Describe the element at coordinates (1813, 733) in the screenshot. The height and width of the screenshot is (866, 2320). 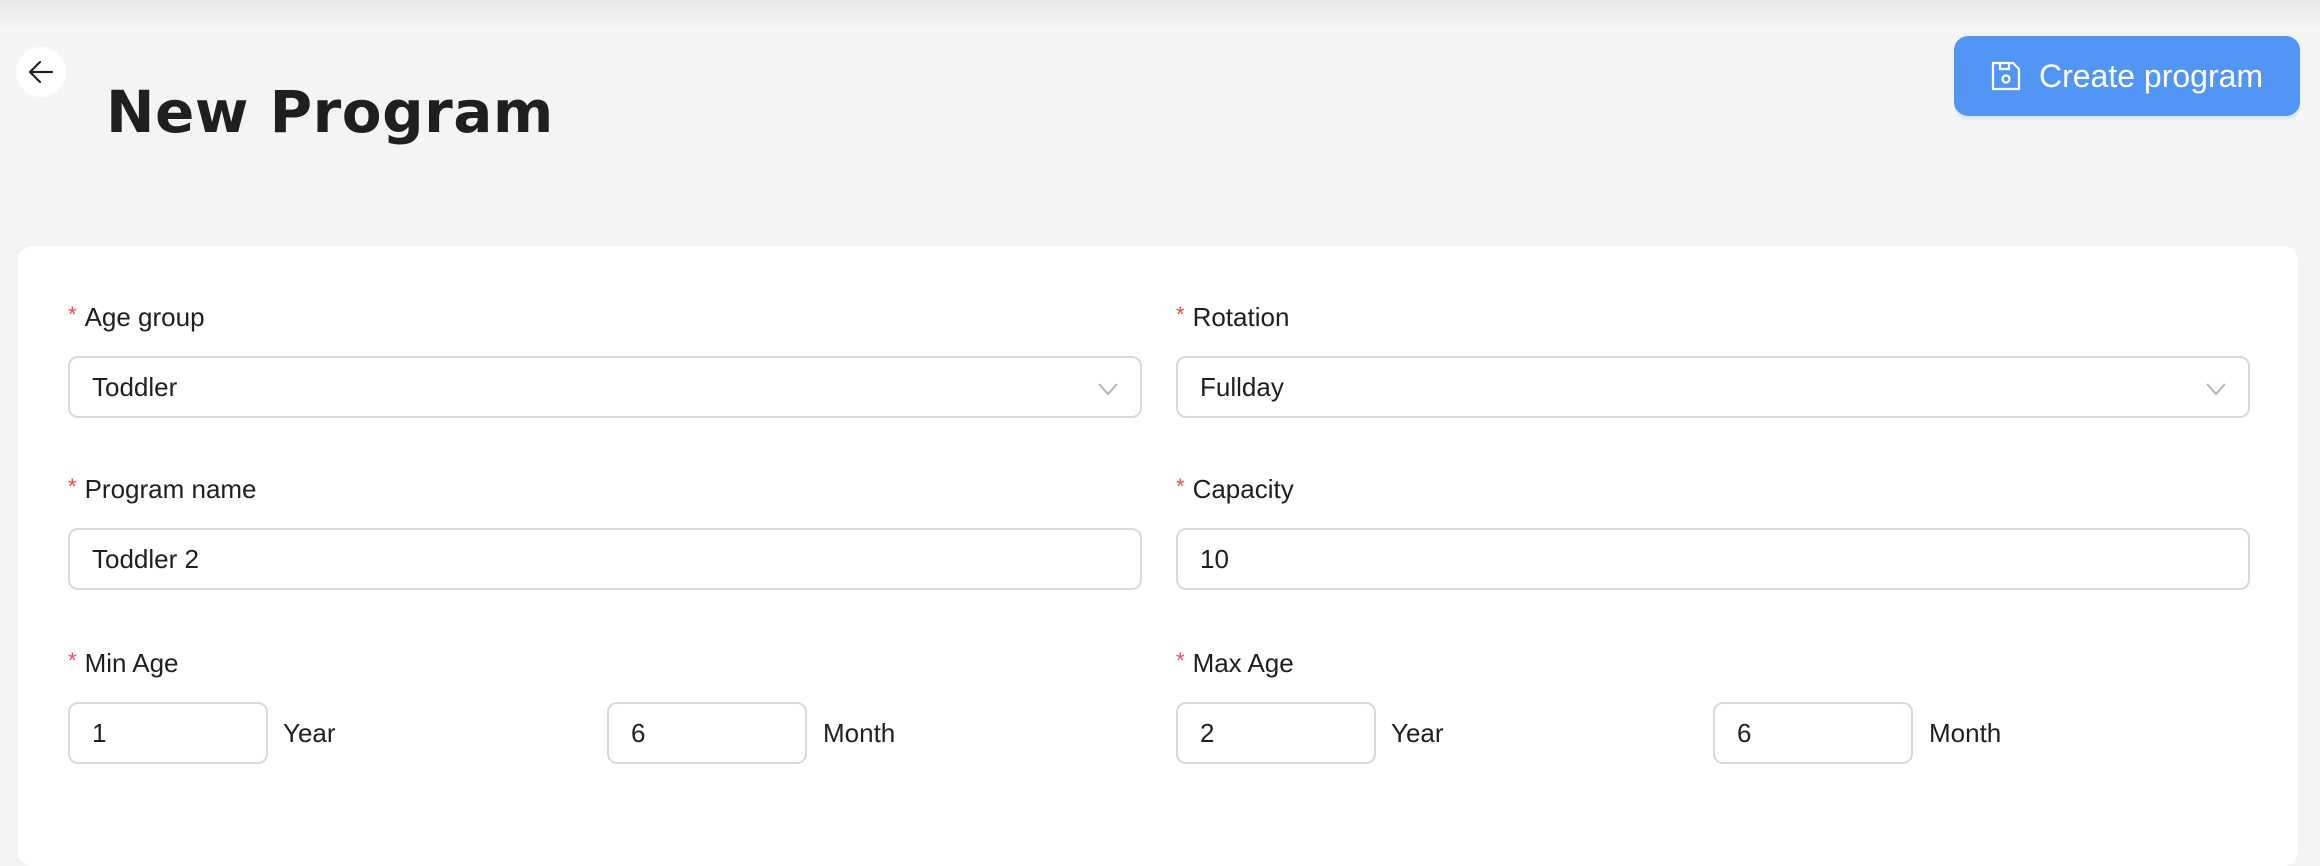
I see `max-age-months-input` at that location.